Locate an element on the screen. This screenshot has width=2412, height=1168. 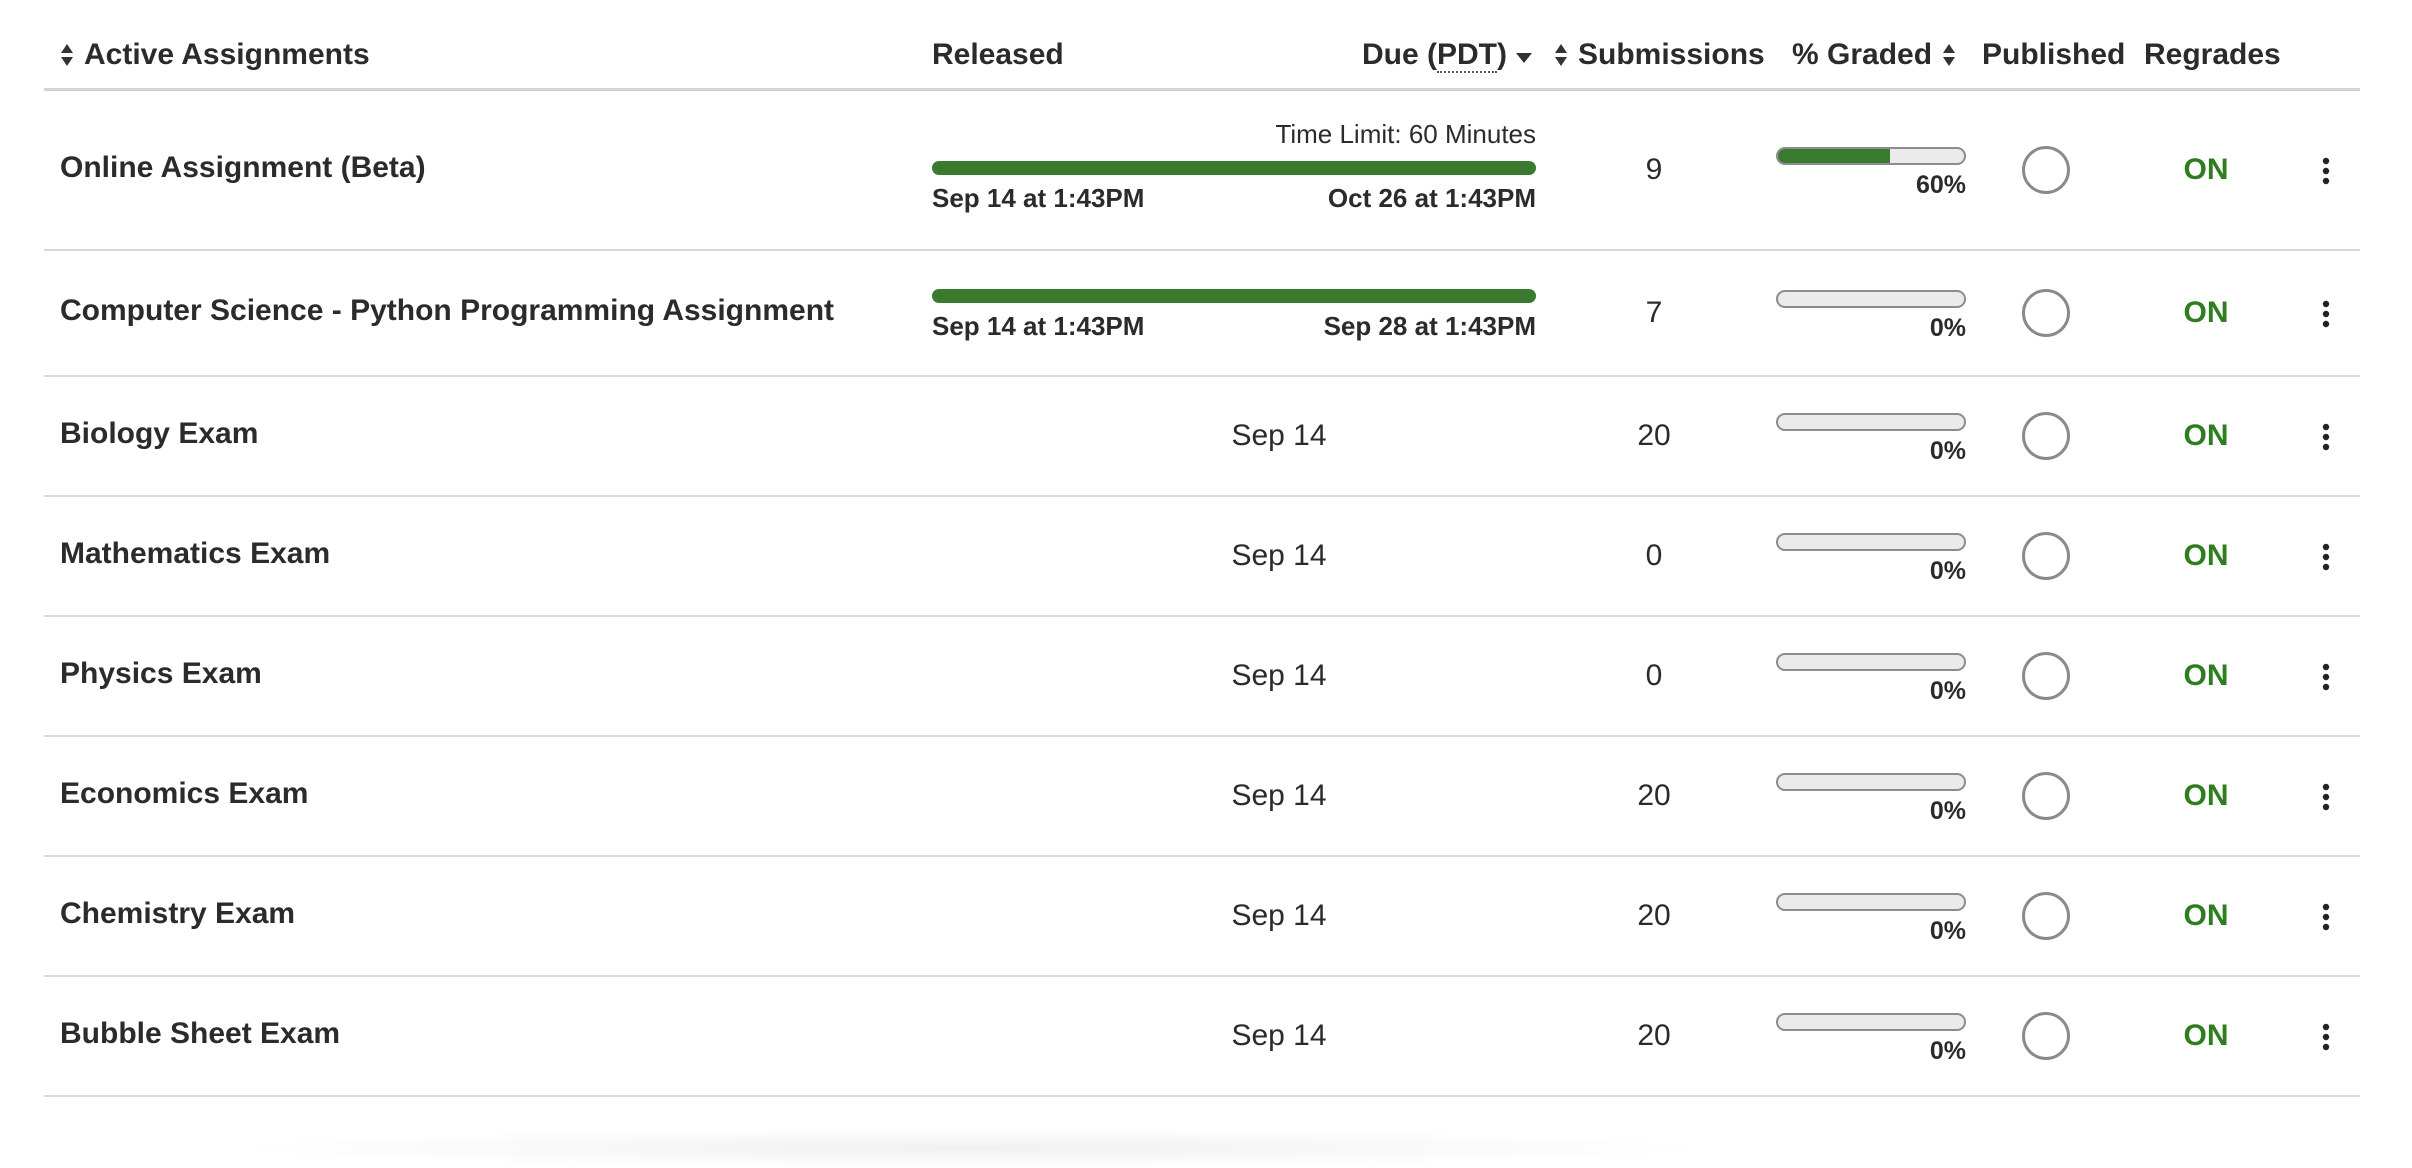
table-row: Bubble Sheet Exam Sep 14 20 0% ON is located at coordinates (1202, 1037).